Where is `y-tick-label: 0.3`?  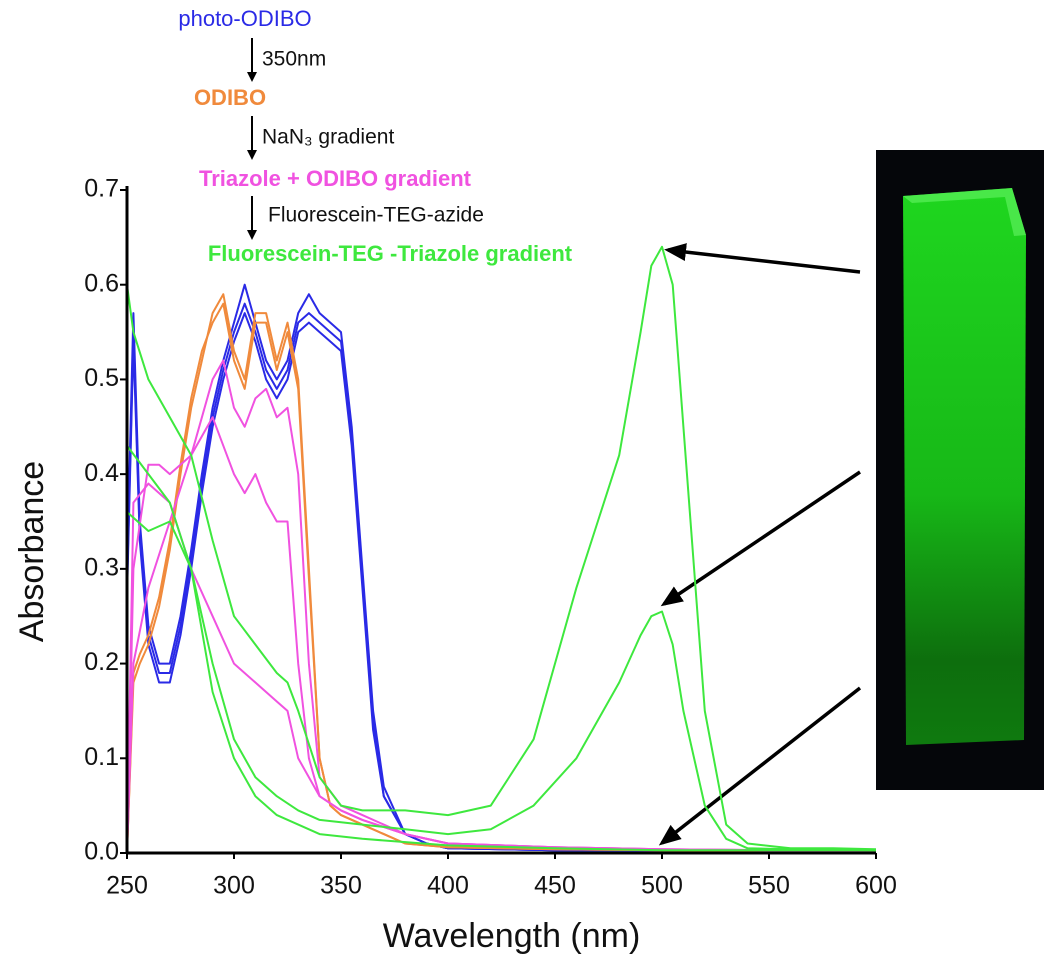
y-tick-label: 0.3 is located at coordinates (101, 567).